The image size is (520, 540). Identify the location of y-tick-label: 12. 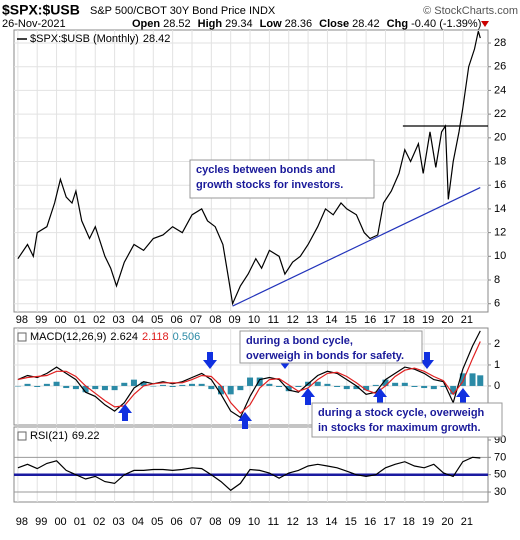
(500, 233).